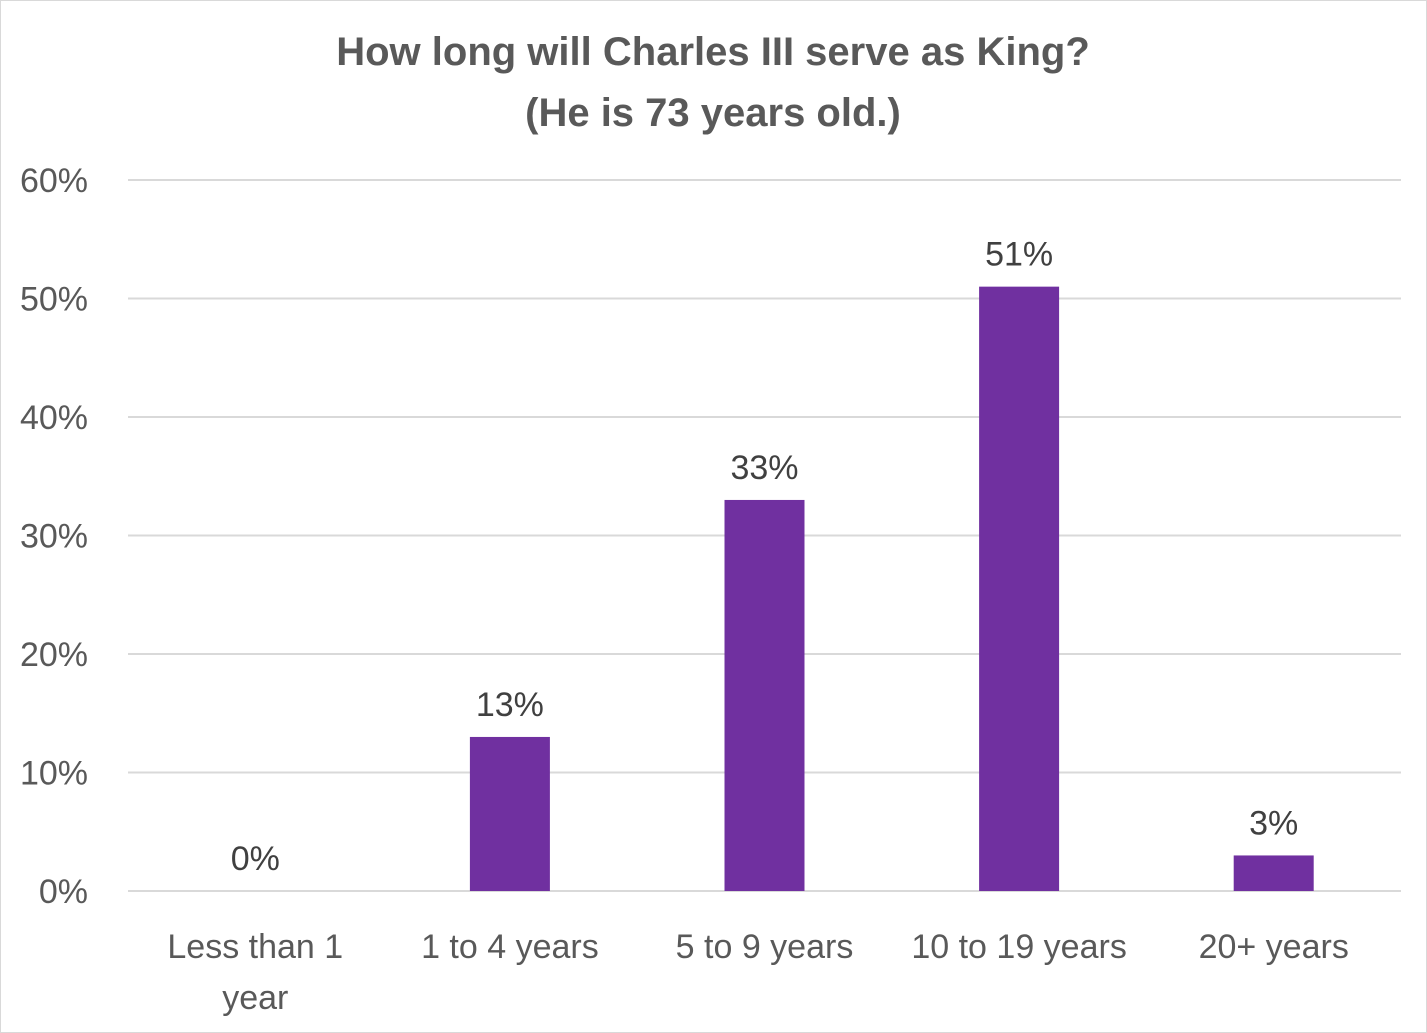  Describe the element at coordinates (54, 300) in the screenshot. I see `y-tick-label: 50%` at that location.